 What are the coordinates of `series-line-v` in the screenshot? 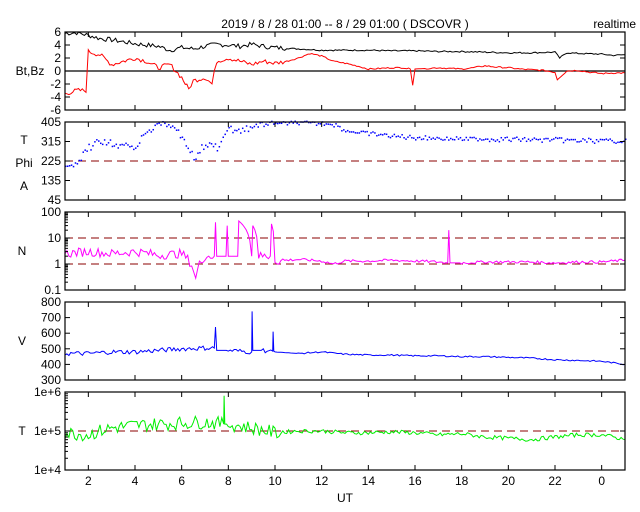 It's located at (345, 338).